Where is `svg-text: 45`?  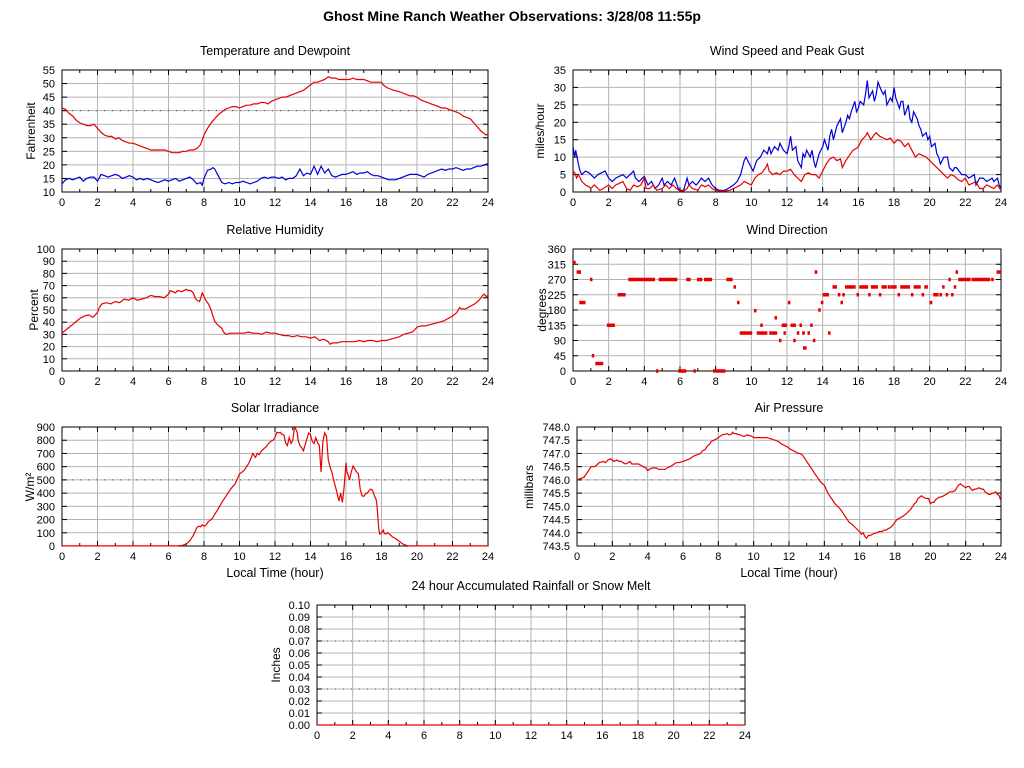 svg-text: 45 is located at coordinates (49, 98).